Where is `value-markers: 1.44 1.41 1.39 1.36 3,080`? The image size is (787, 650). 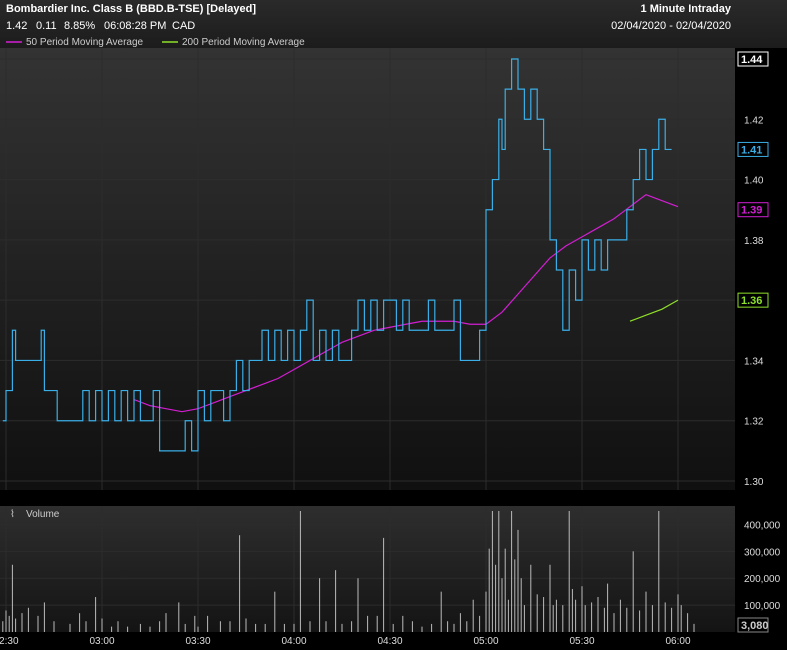 value-markers: 1.44 1.41 1.39 1.36 3,080 is located at coordinates (753, 342).